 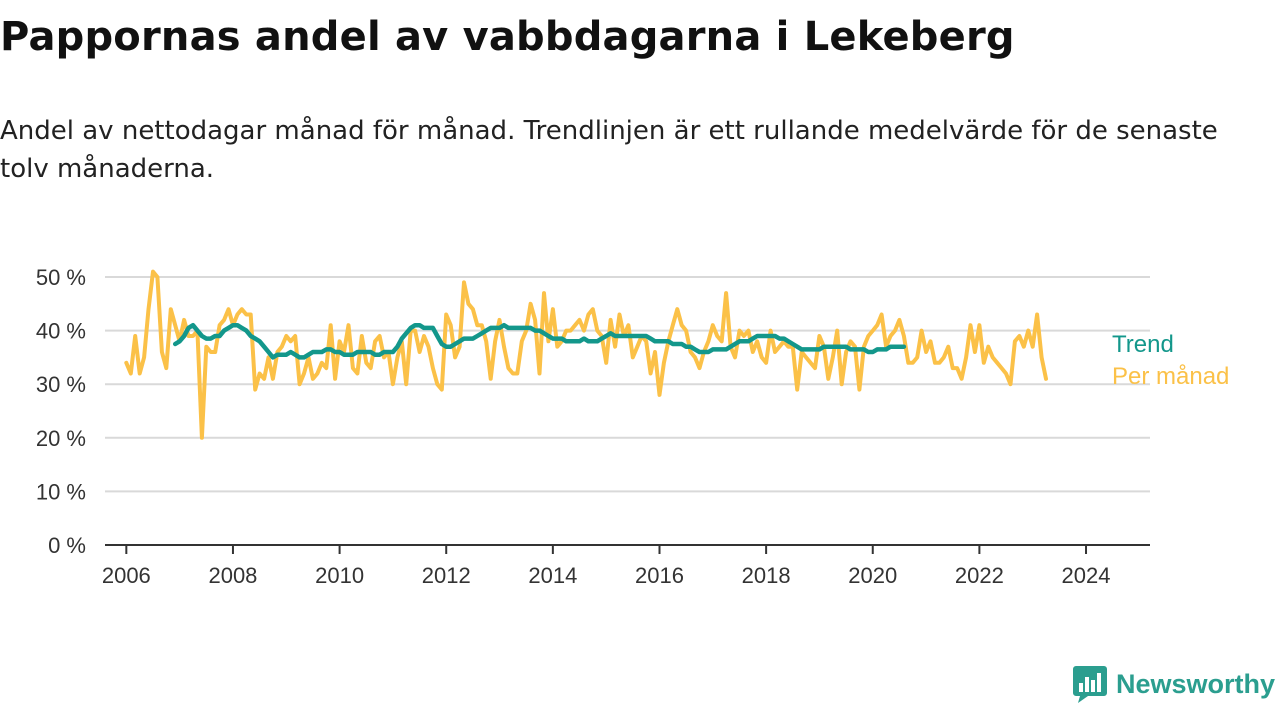 I want to click on x-tick-label: 2018, so click(x=766, y=575).